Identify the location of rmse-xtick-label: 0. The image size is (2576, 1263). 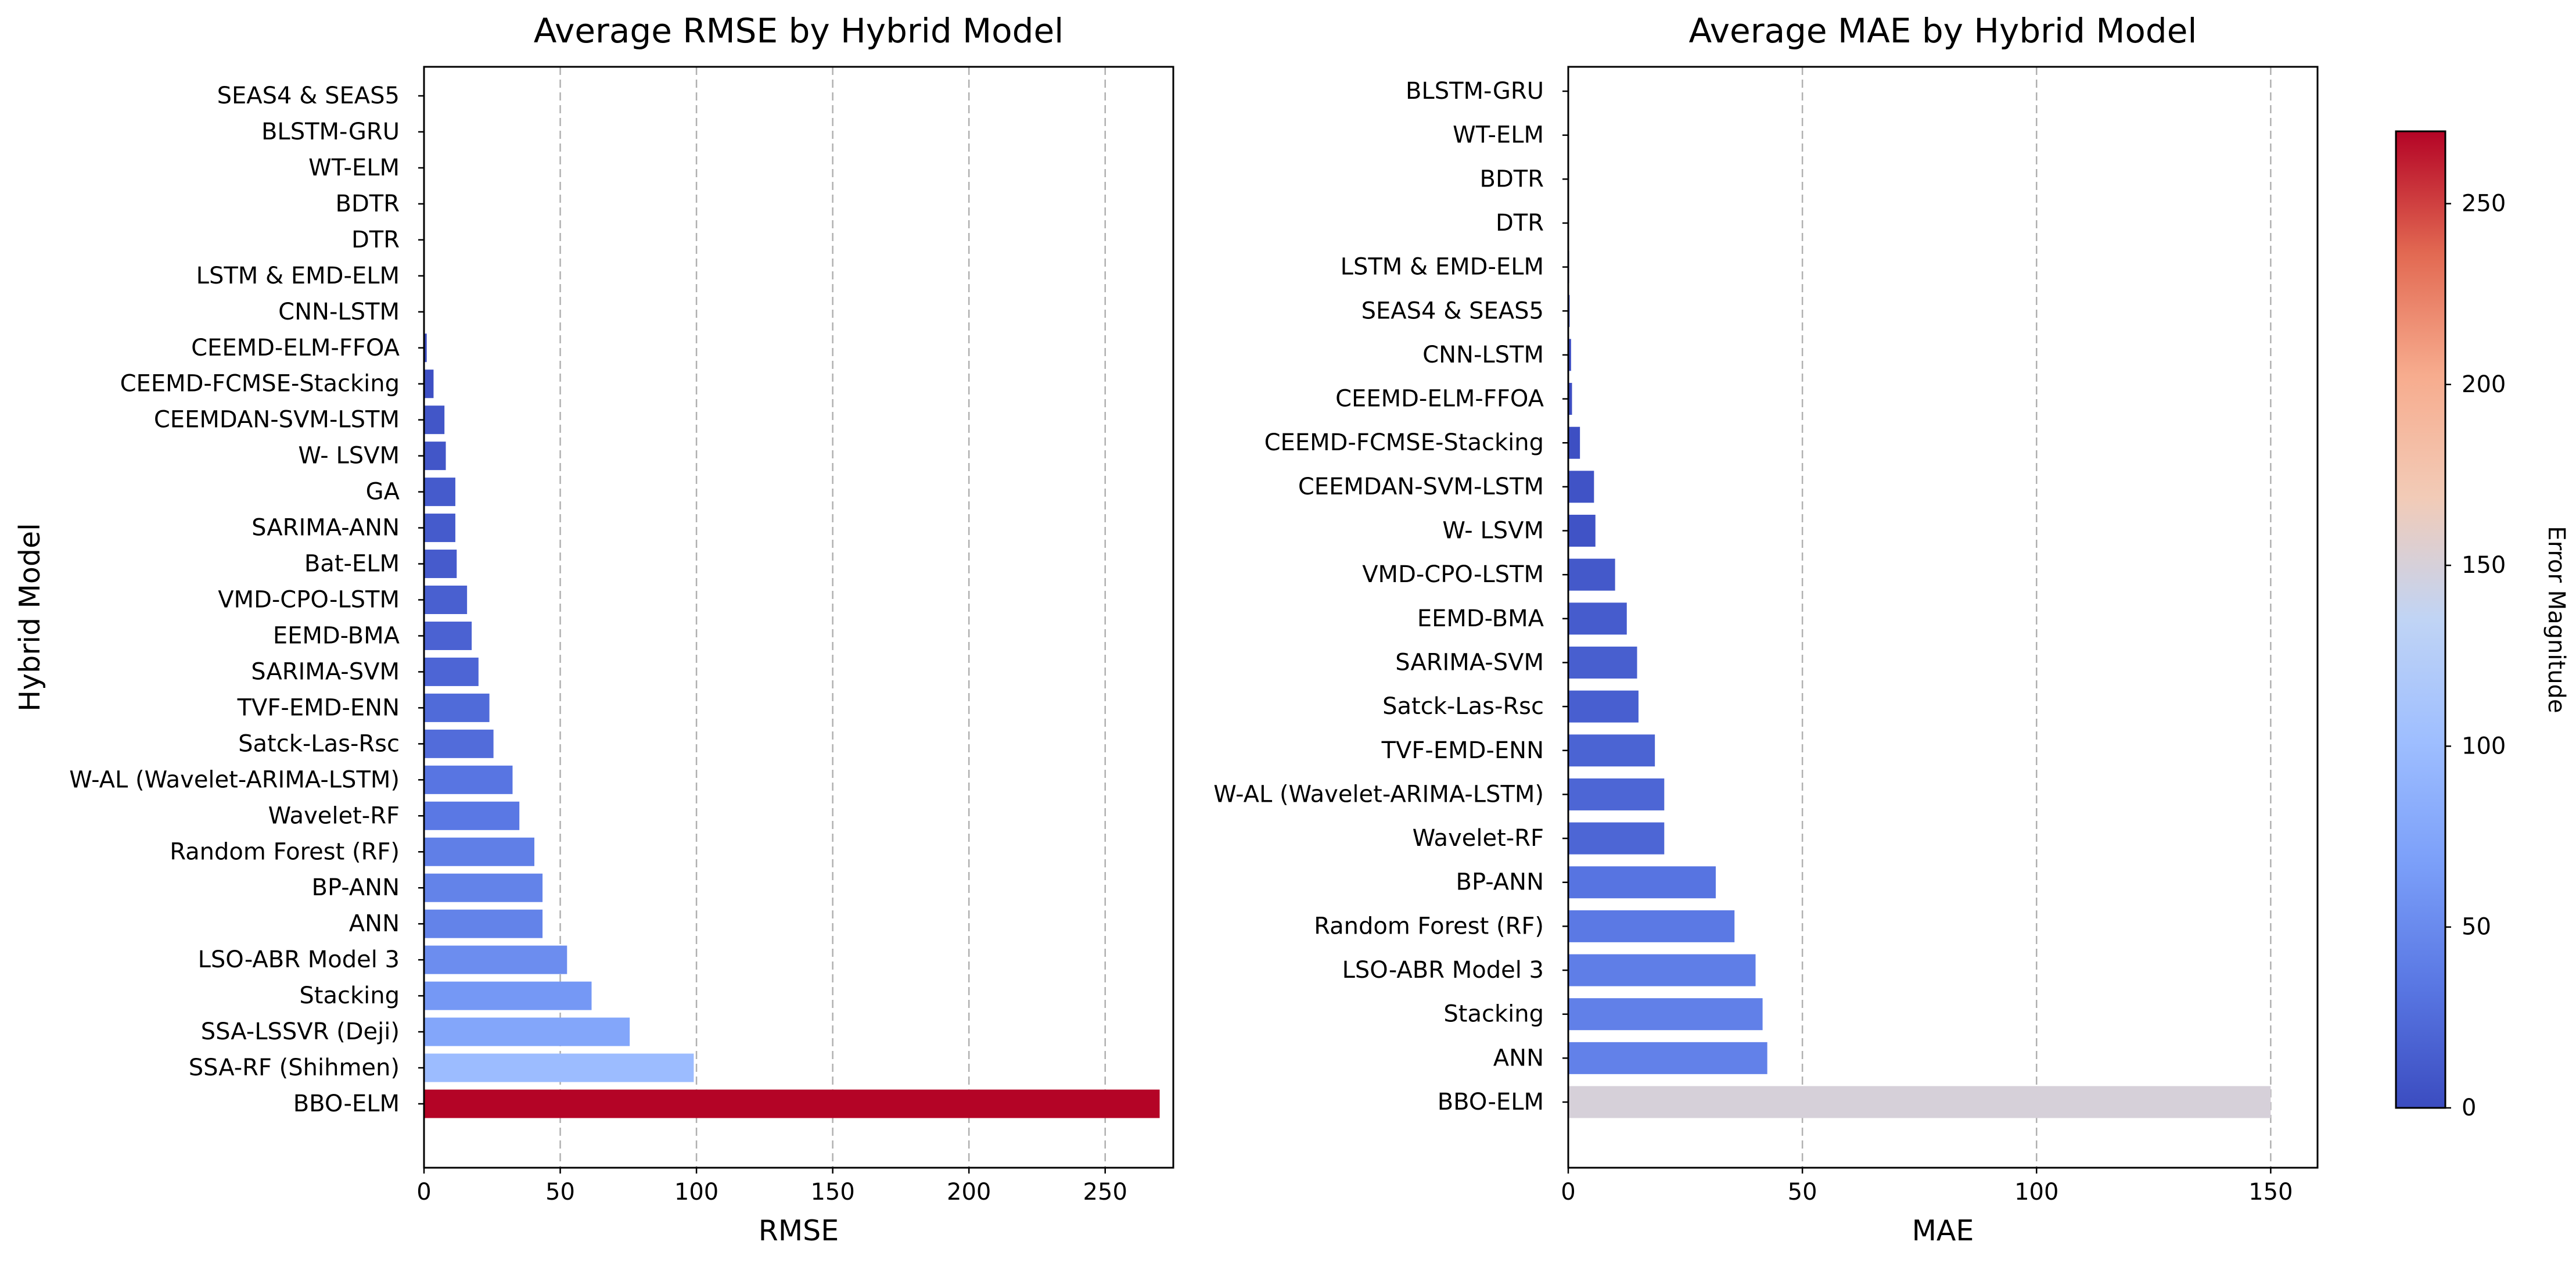
(423, 1192).